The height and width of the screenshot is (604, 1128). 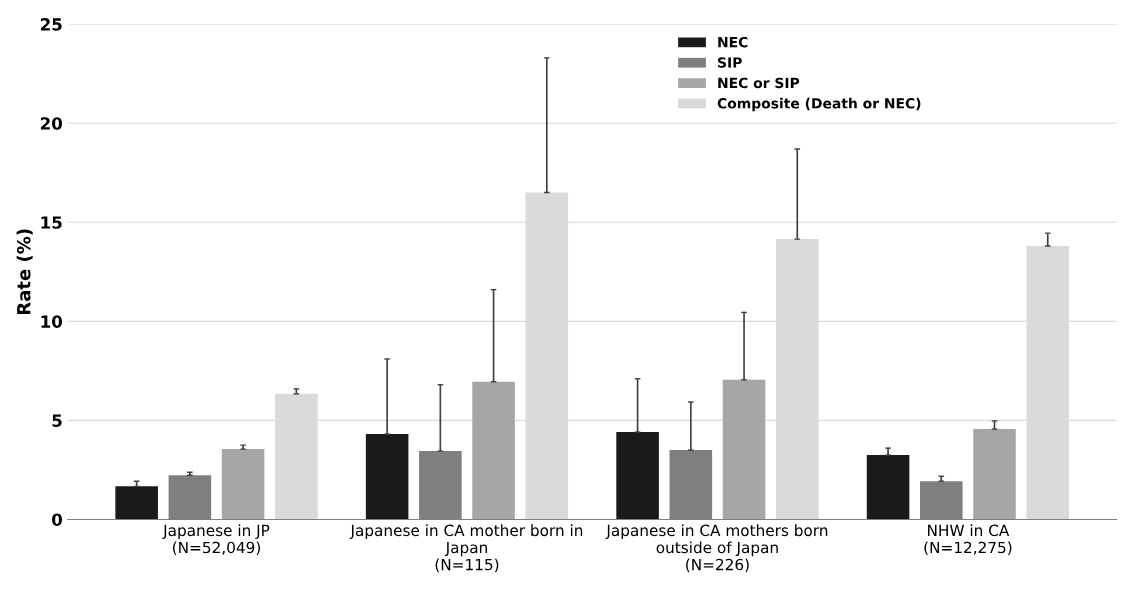 What do you see at coordinates (57, 520) in the screenshot?
I see `y-tick-label: 0` at bounding box center [57, 520].